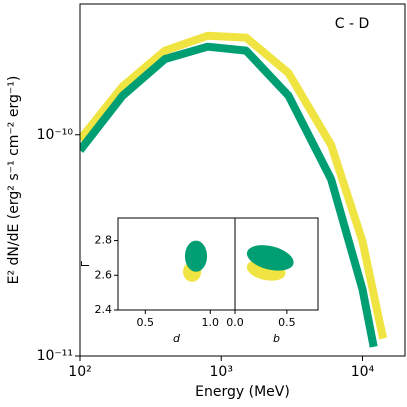  I want to click on x-tick-label: 0.0, so click(235, 322).